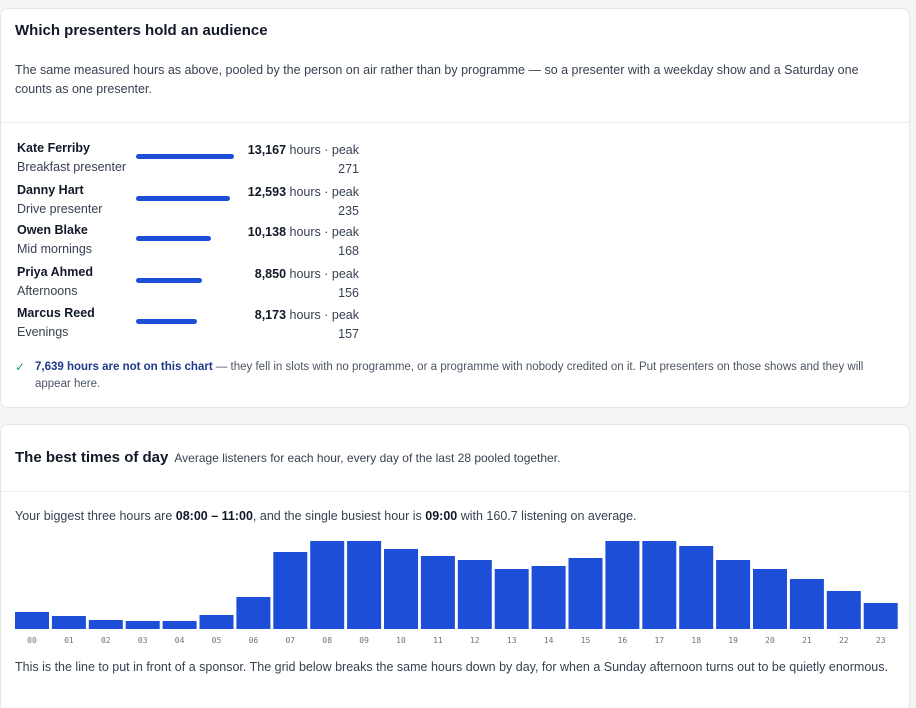 Image resolution: width=916 pixels, height=708 pixels. What do you see at coordinates (807, 640) in the screenshot?
I see `hour-tick-label: 21` at bounding box center [807, 640].